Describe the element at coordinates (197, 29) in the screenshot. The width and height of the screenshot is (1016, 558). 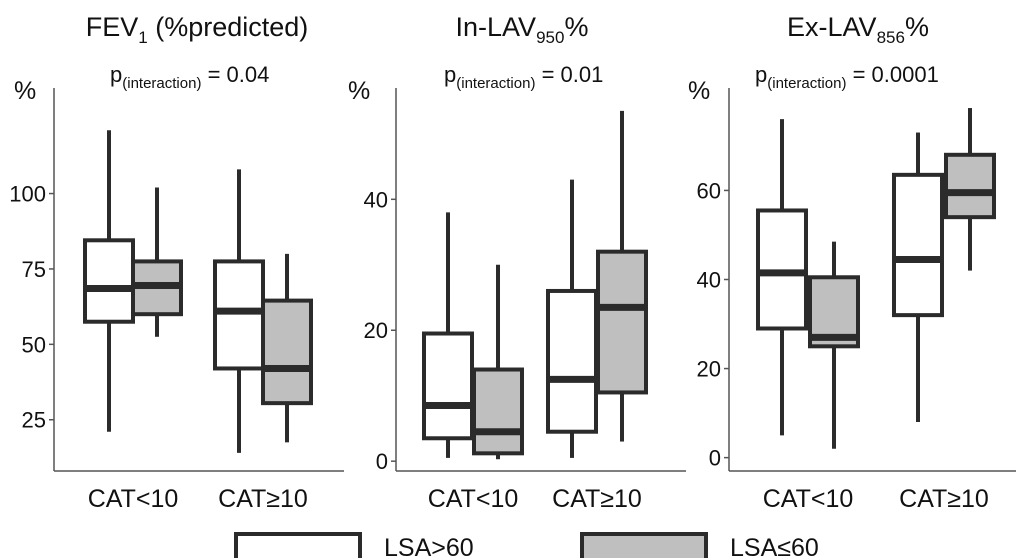
I see `panel-title: FEV1 (%predicted)` at that location.